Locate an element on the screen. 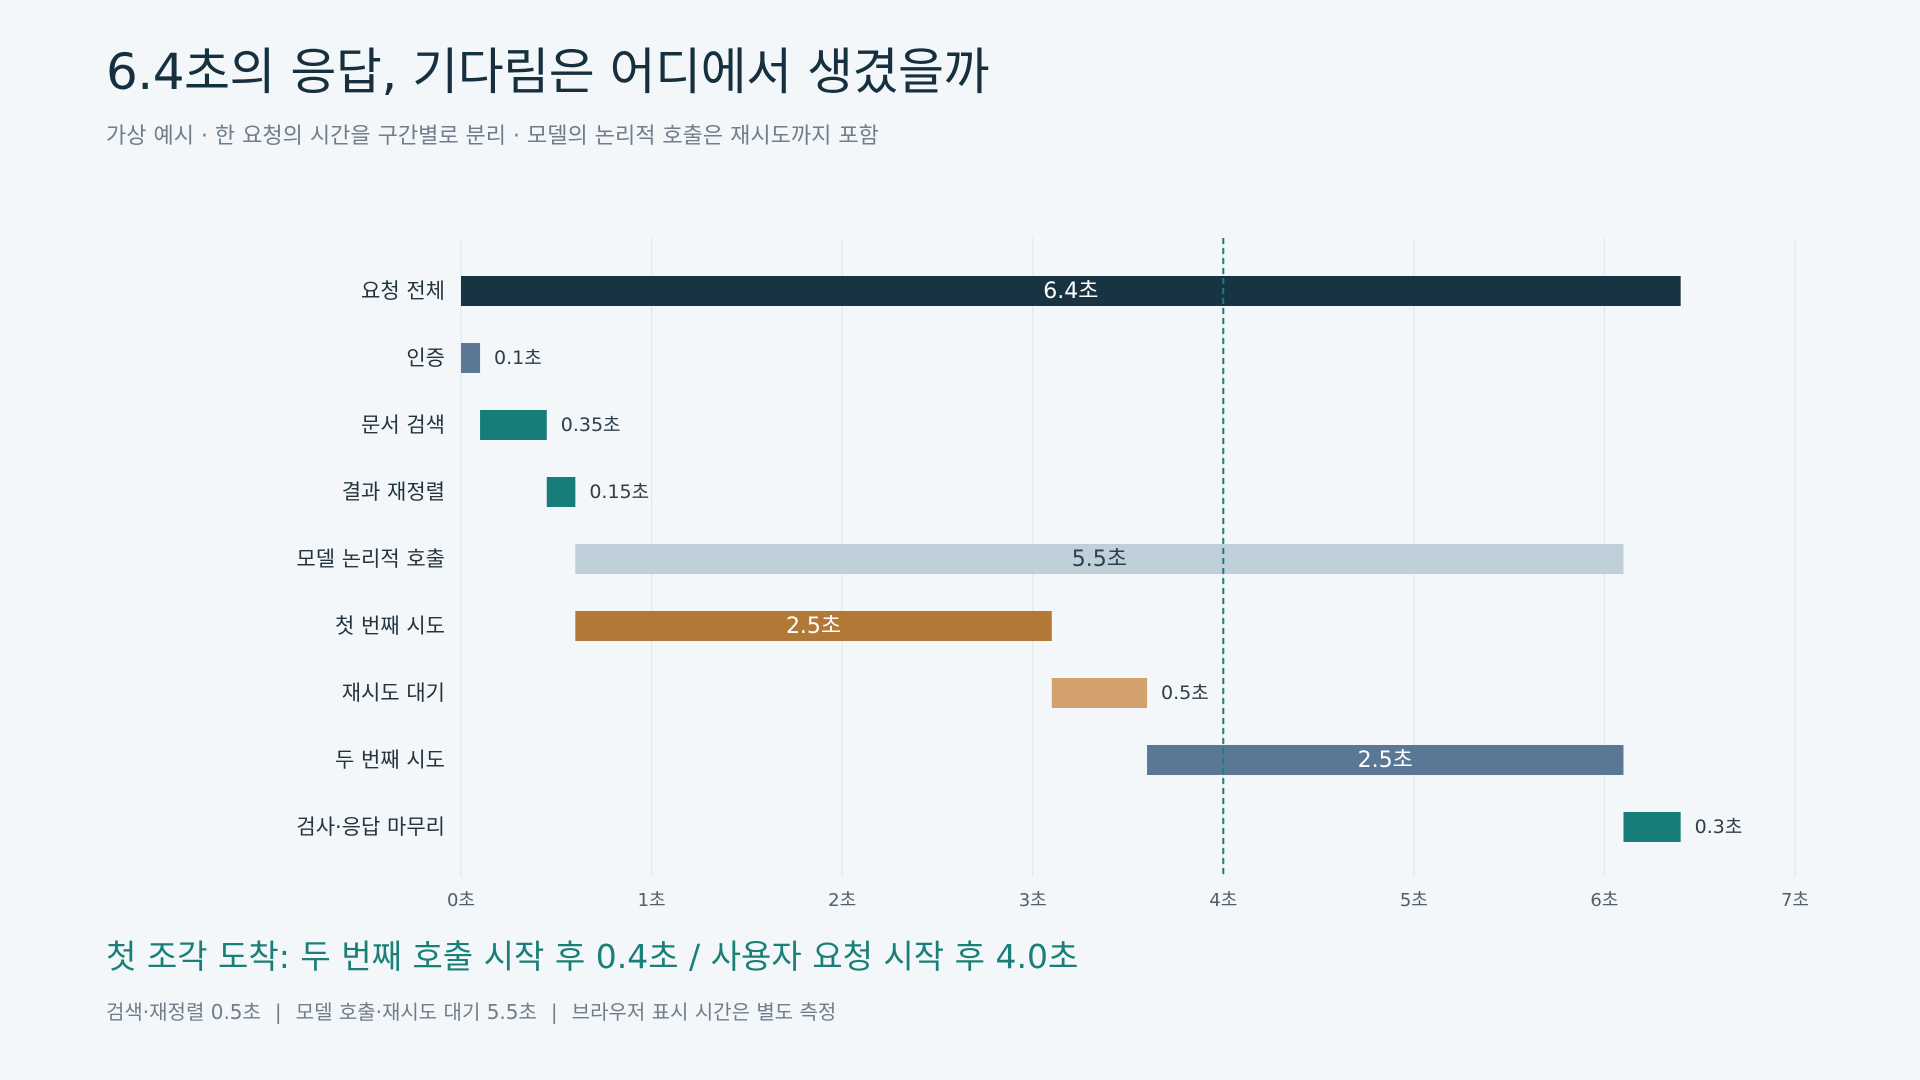 The image size is (1920, 1080). x-tick-label: 0초 is located at coordinates (461, 900).